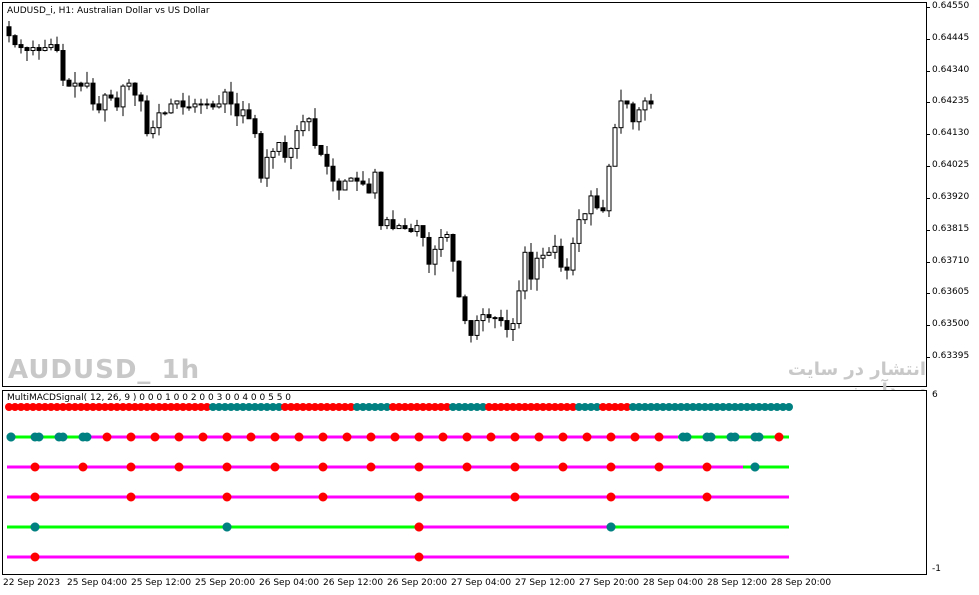  Describe the element at coordinates (951, 6) in the screenshot. I see `price-tick-label: 0.64550` at that location.